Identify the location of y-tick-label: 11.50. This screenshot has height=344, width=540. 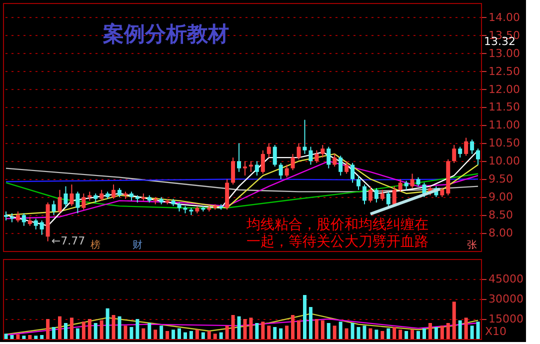
(504, 107).